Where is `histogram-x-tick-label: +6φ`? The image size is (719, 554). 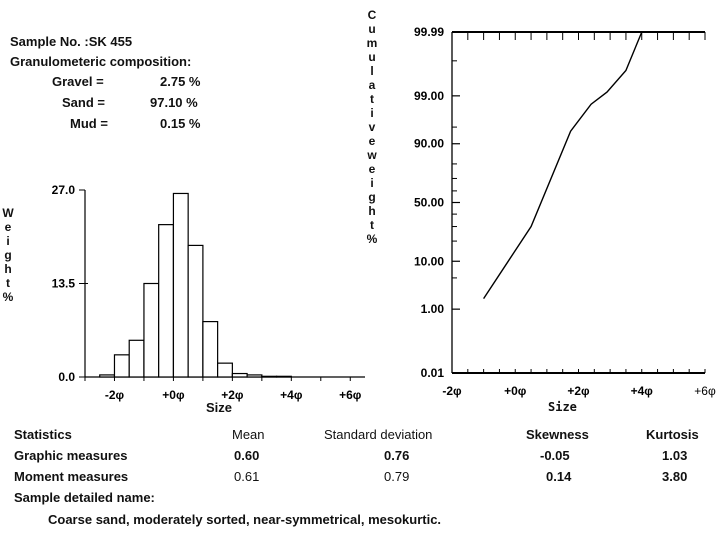
histogram-x-tick-label: +6φ is located at coordinates (350, 395).